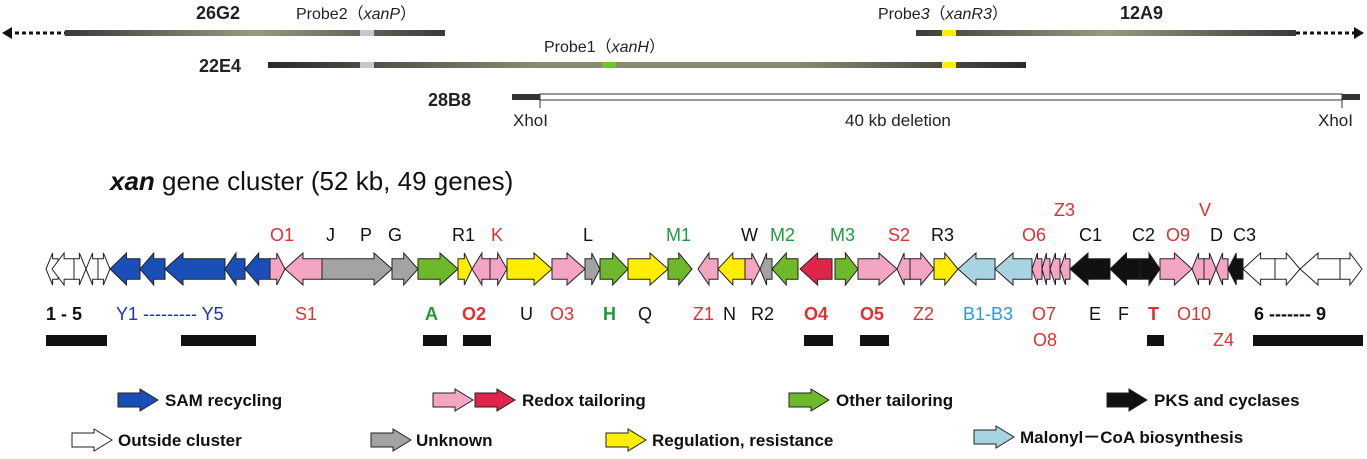 The image size is (1367, 459). What do you see at coordinates (1351, 97) in the screenshot?
I see `cosmid-28B8-right` at bounding box center [1351, 97].